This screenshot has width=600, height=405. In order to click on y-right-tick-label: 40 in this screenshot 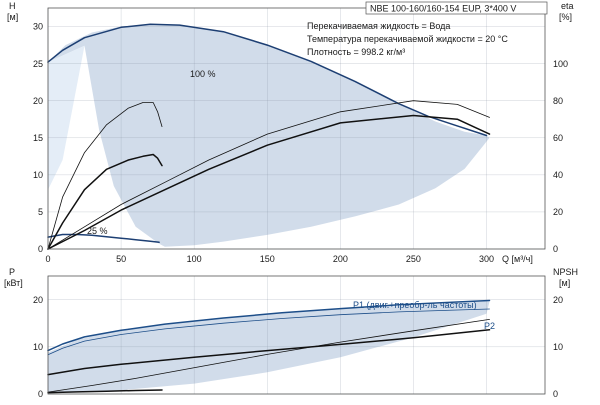, I will do `click(558, 175)`.